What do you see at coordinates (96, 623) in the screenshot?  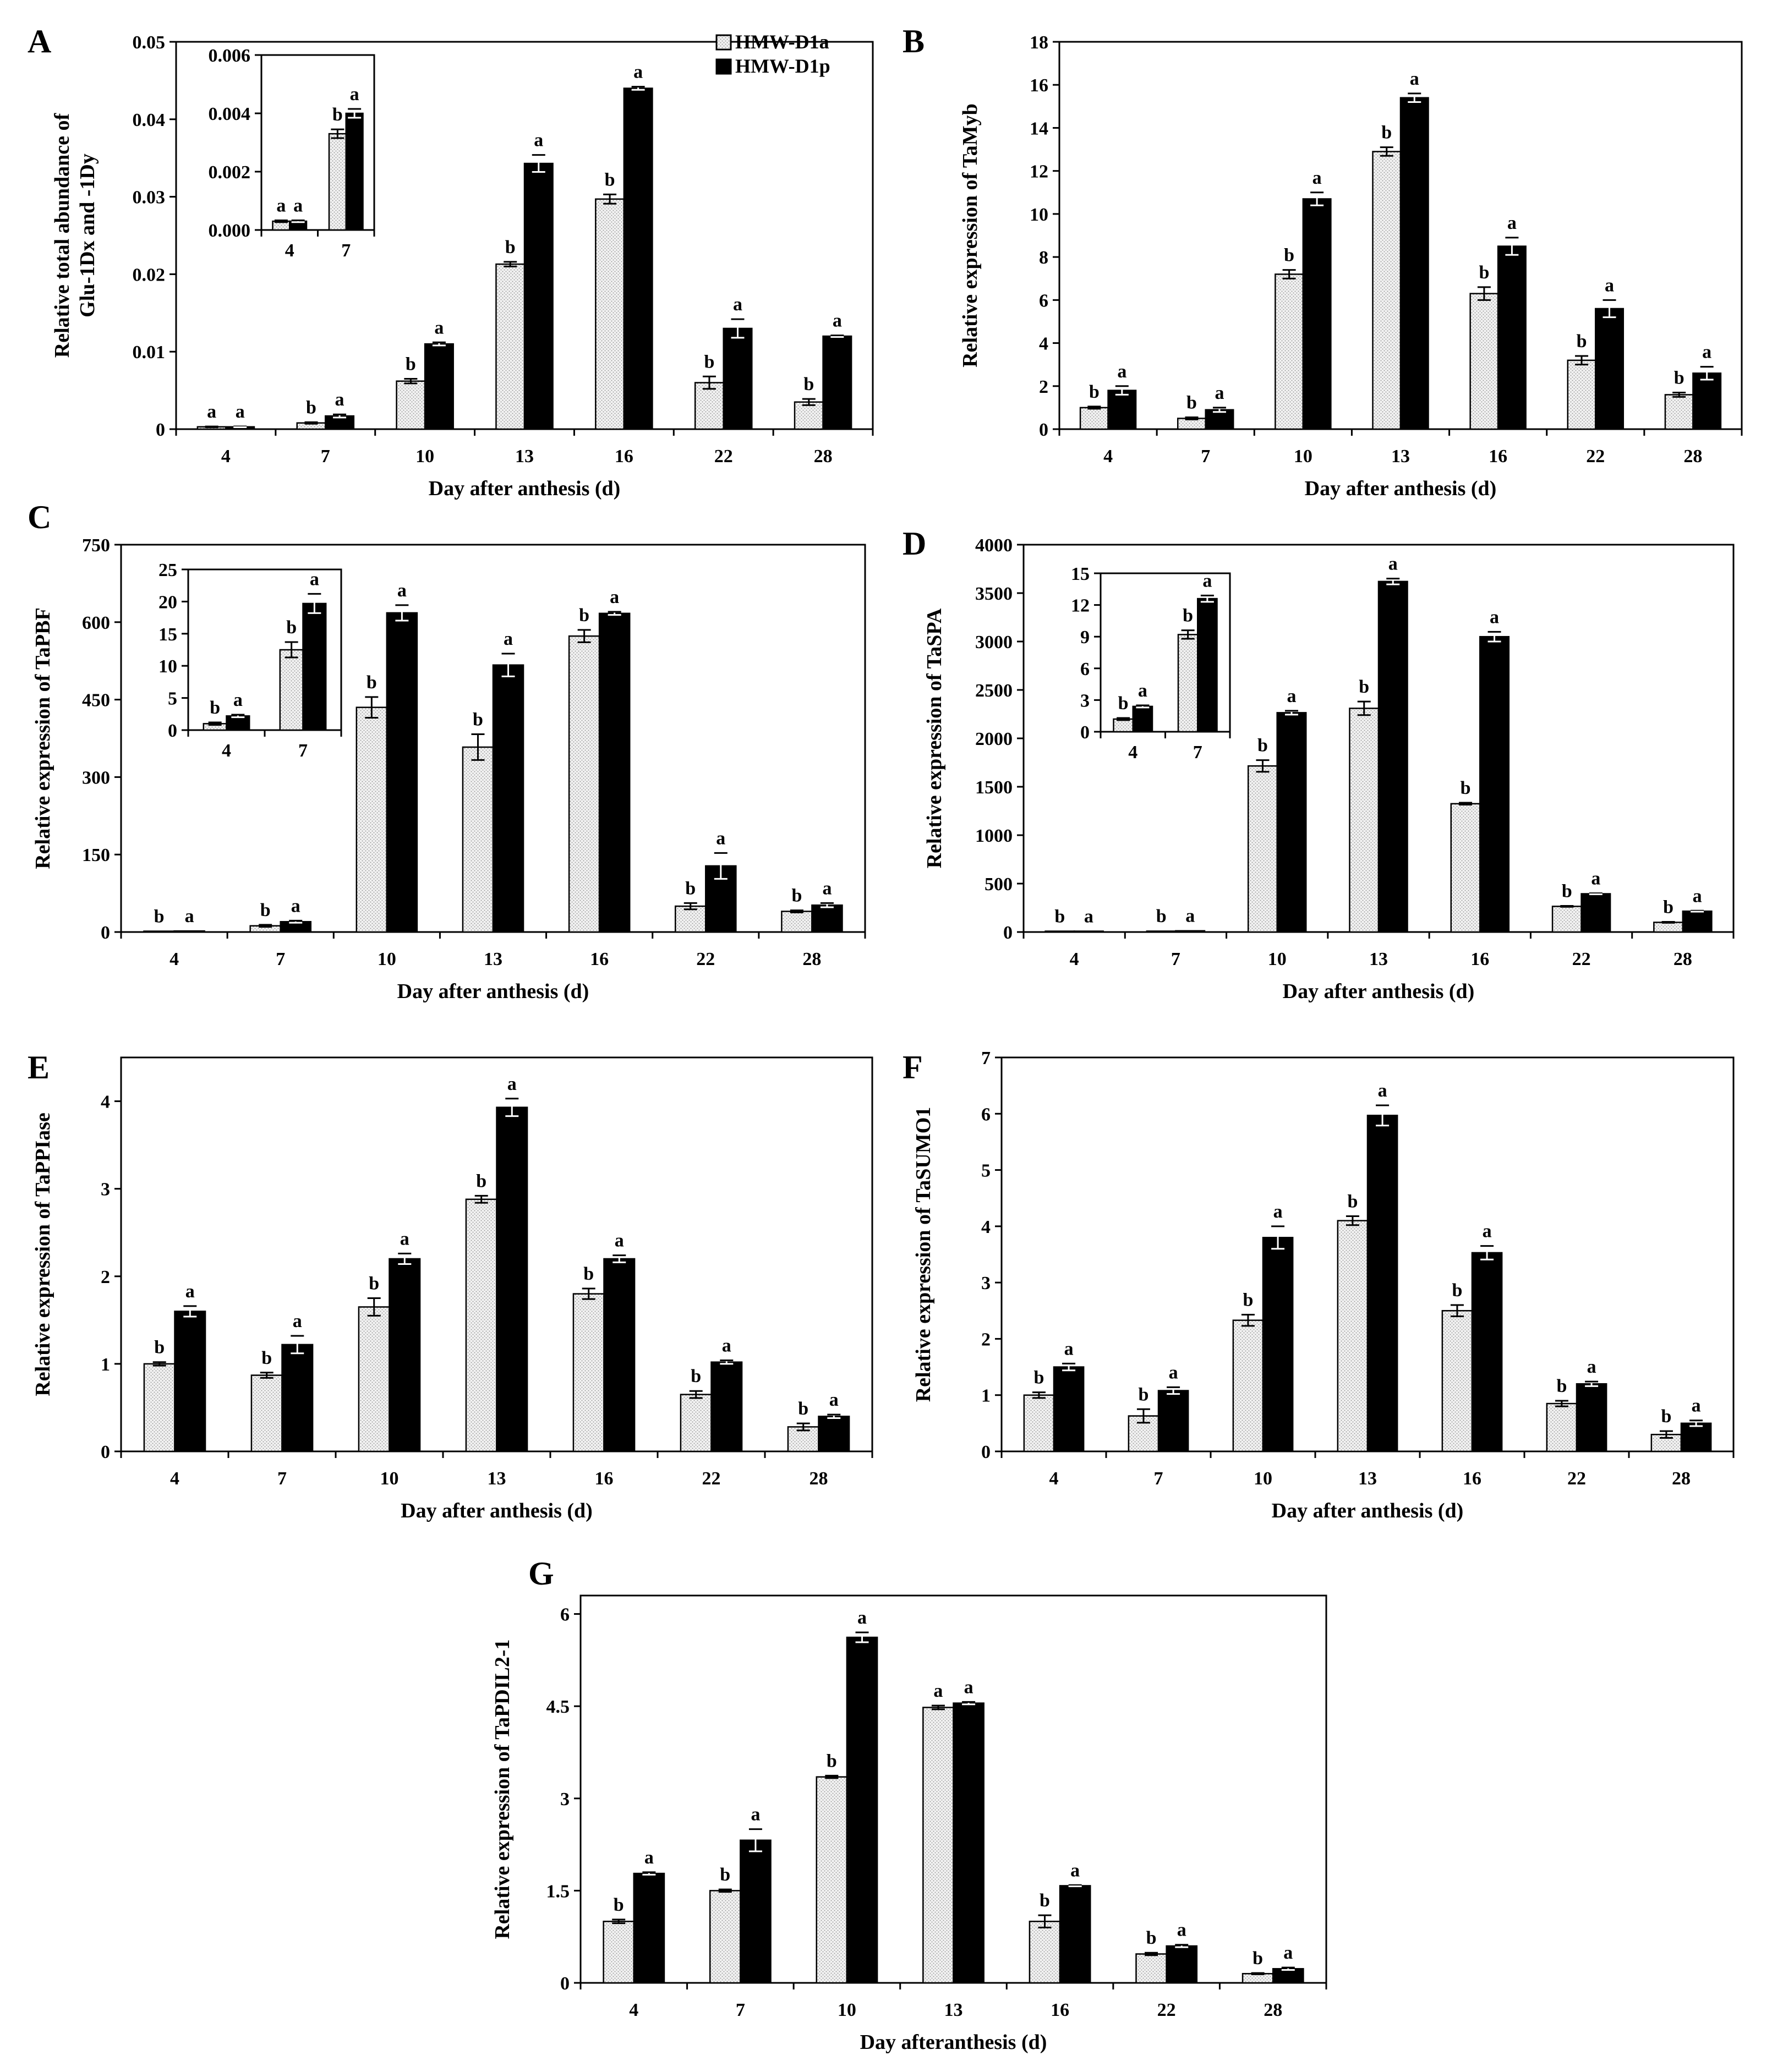 I see `panel-c-ytick-label: 600` at bounding box center [96, 623].